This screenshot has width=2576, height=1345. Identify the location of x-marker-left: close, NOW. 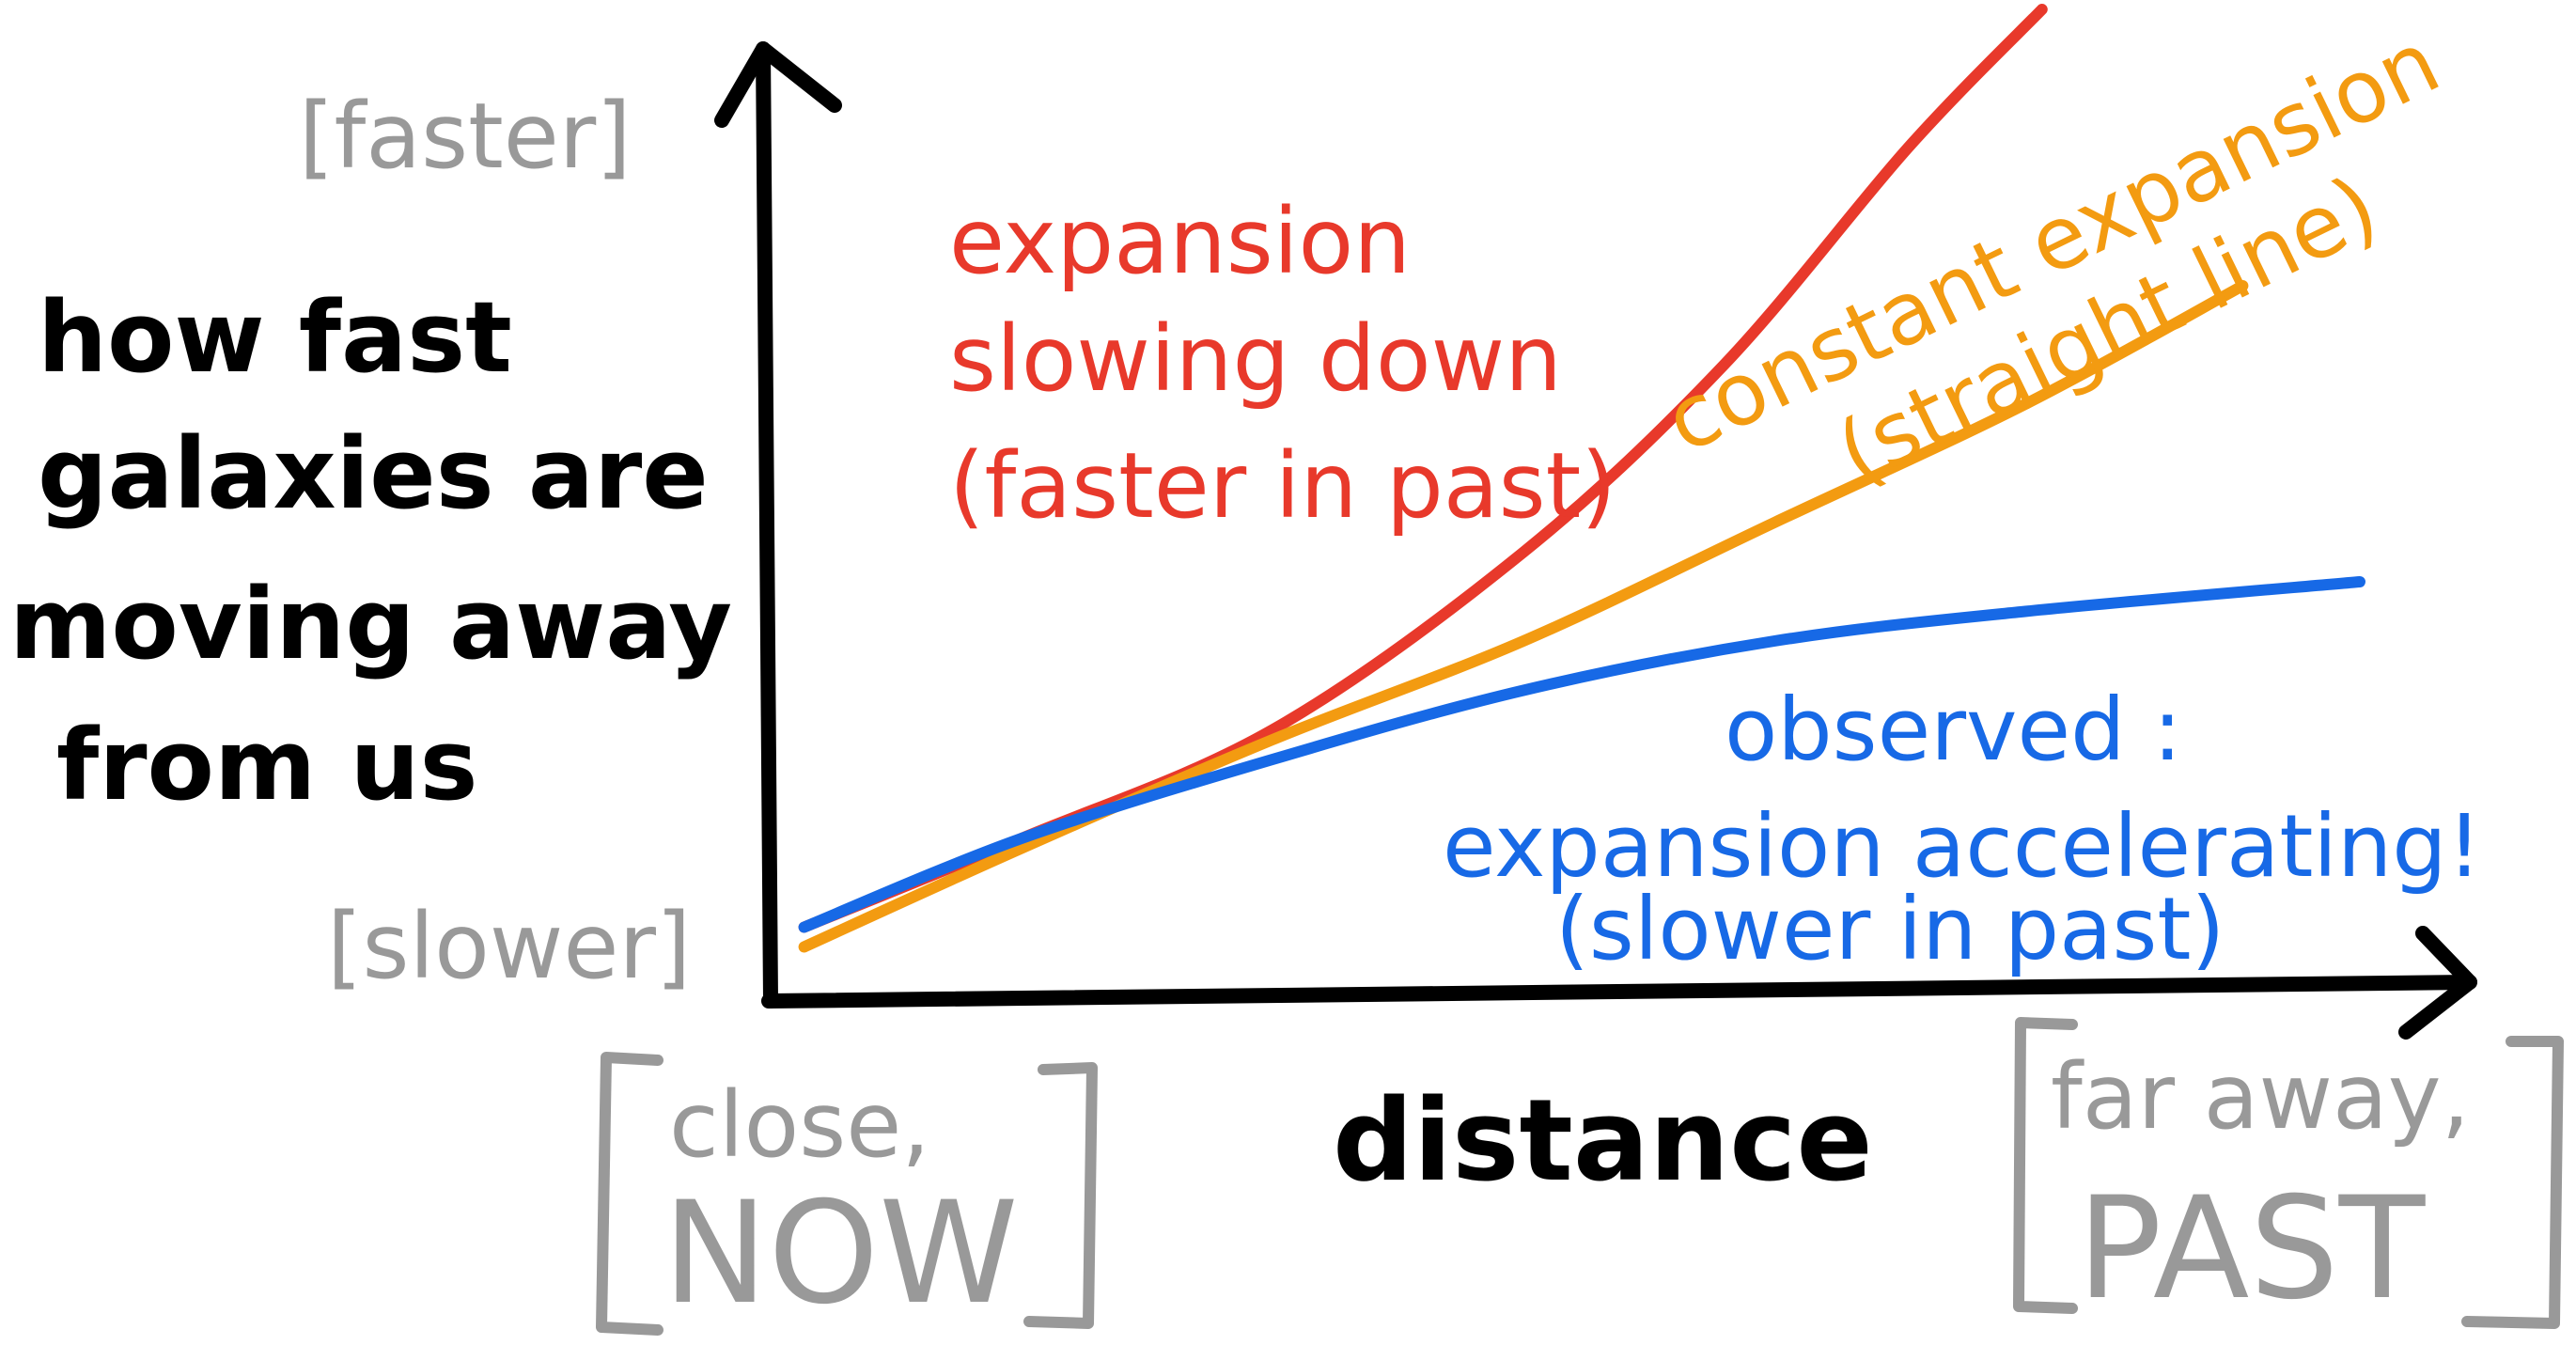
(847, 1194).